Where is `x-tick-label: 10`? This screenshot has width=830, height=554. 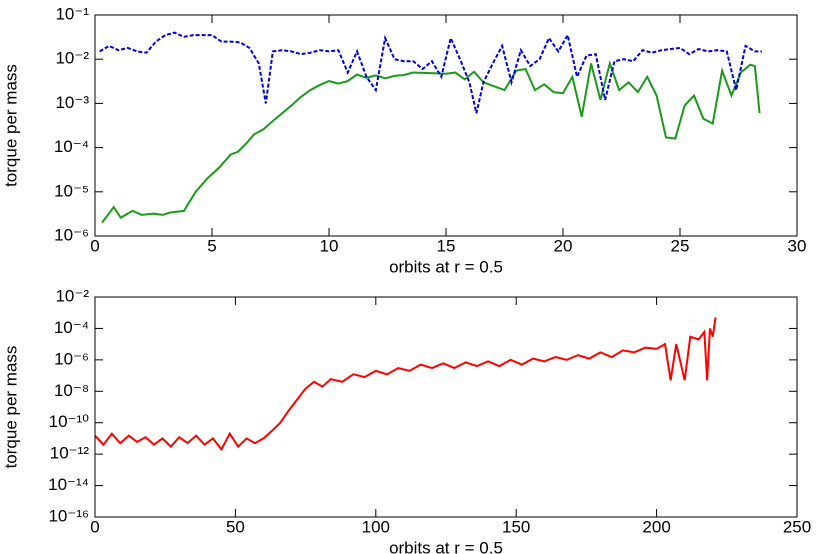 x-tick-label: 10 is located at coordinates (329, 245).